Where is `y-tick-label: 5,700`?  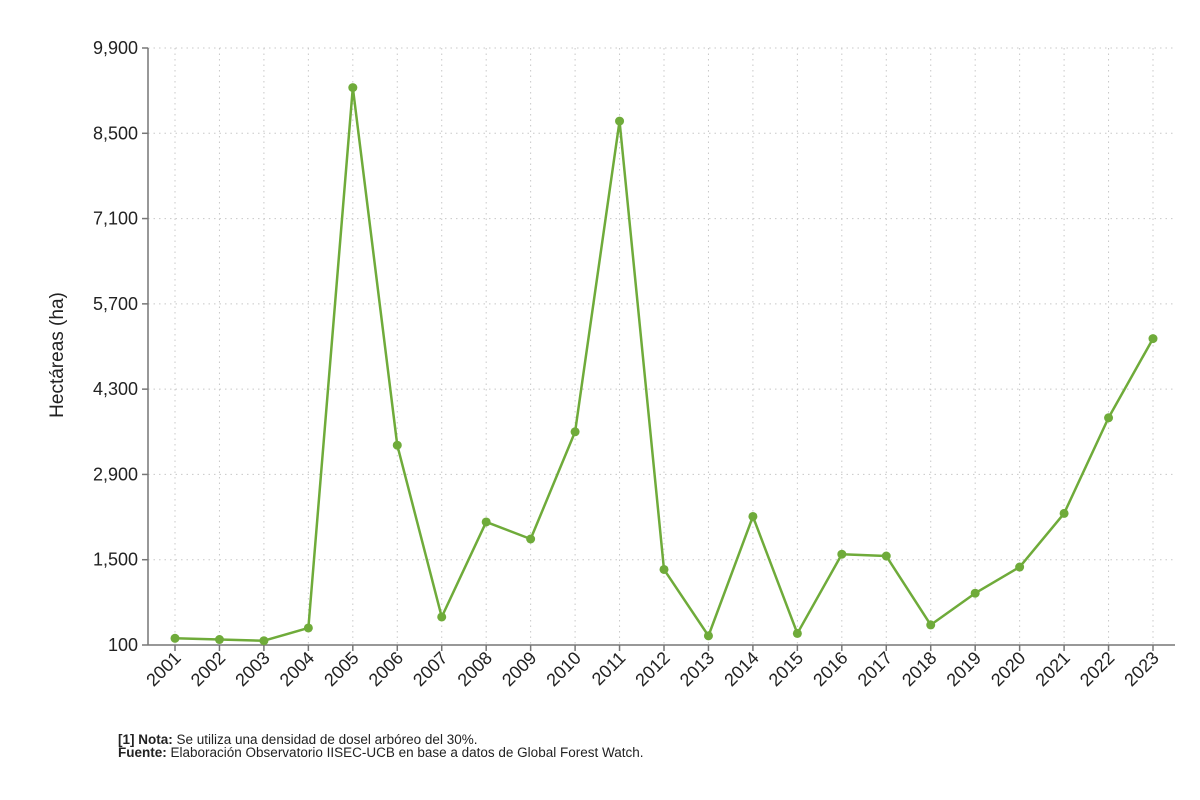
y-tick-label: 5,700 is located at coordinates (115, 304).